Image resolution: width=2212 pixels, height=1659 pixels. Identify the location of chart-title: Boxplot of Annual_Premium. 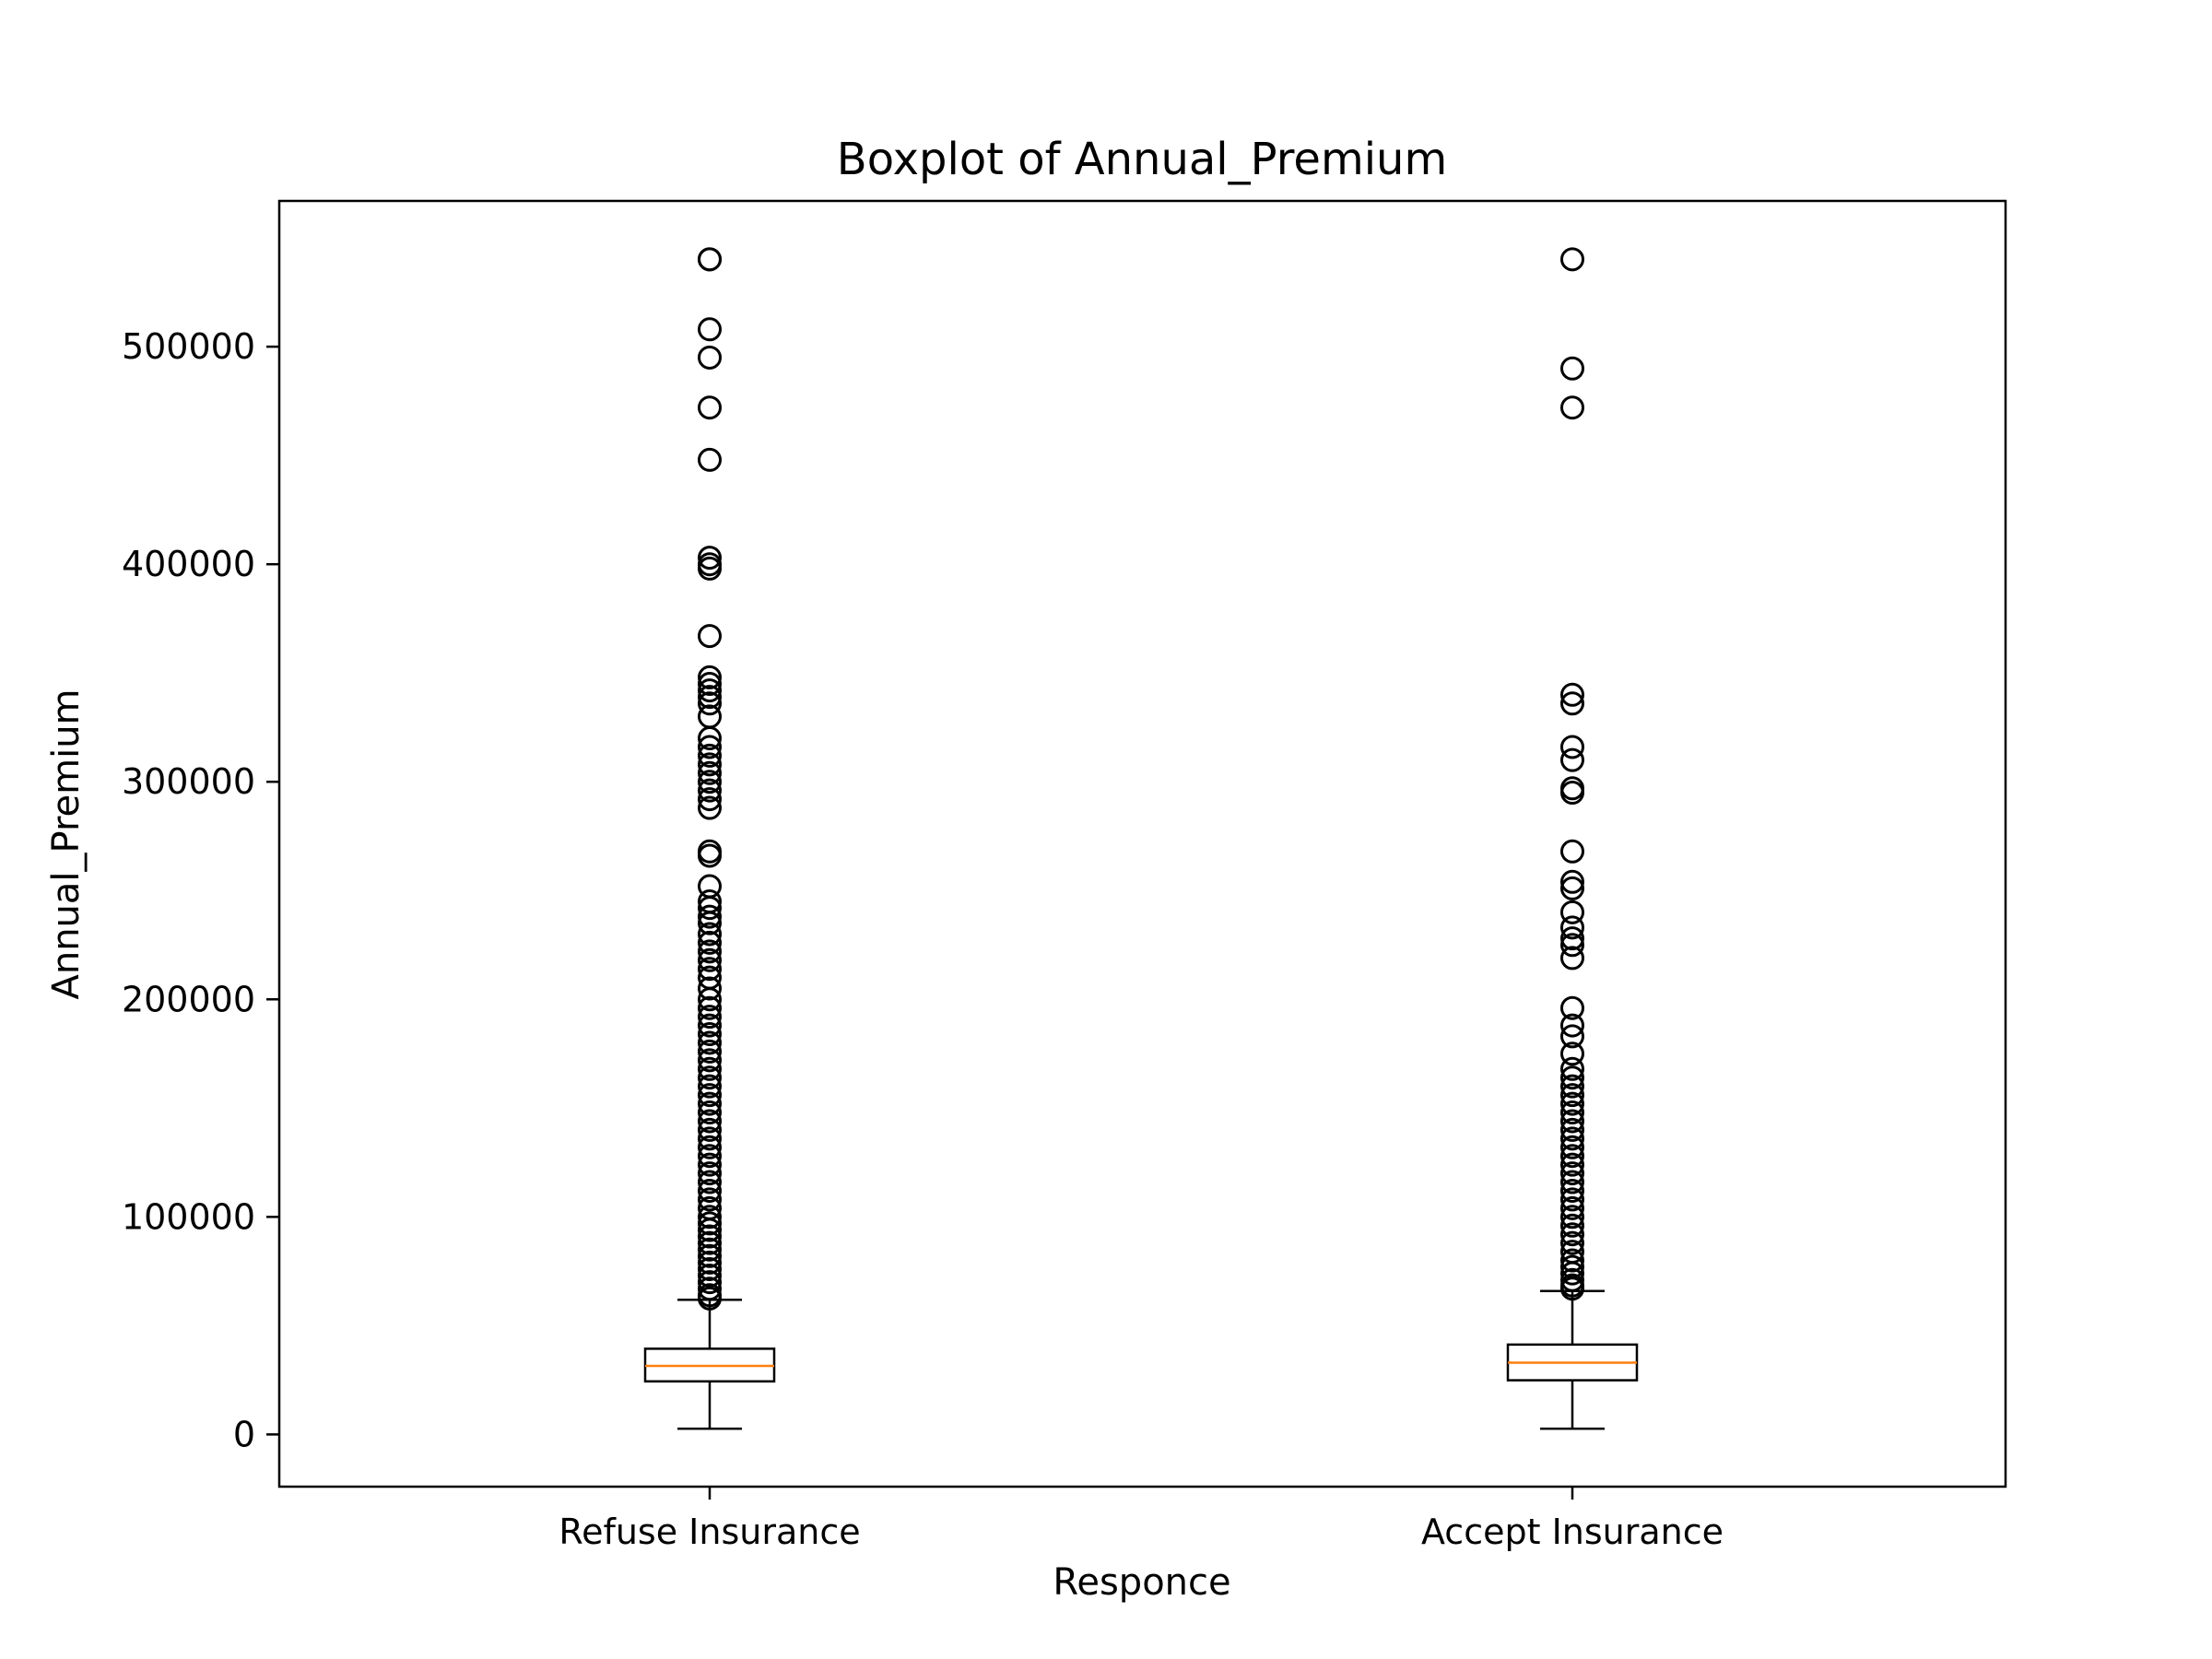
(1142, 159).